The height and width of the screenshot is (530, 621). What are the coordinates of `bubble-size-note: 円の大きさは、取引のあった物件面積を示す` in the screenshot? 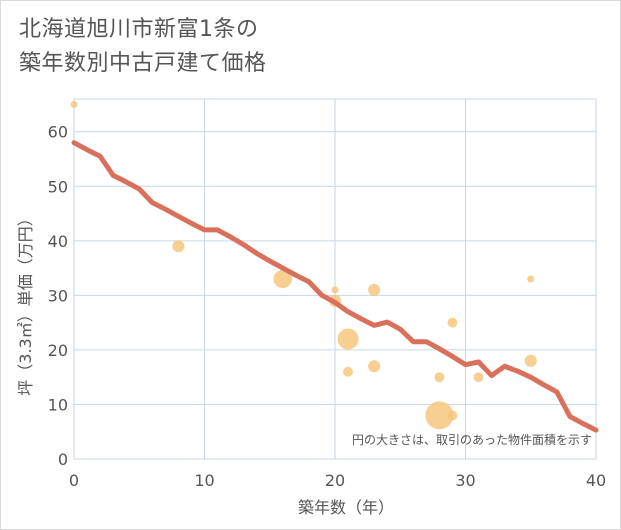 It's located at (472, 439).